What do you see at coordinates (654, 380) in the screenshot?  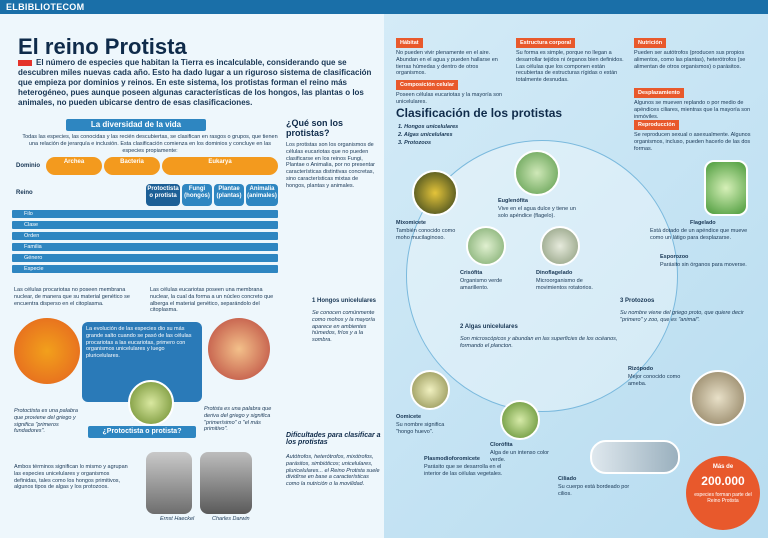 I see `species-text: Mejor conocido como ameba.` at bounding box center [654, 380].